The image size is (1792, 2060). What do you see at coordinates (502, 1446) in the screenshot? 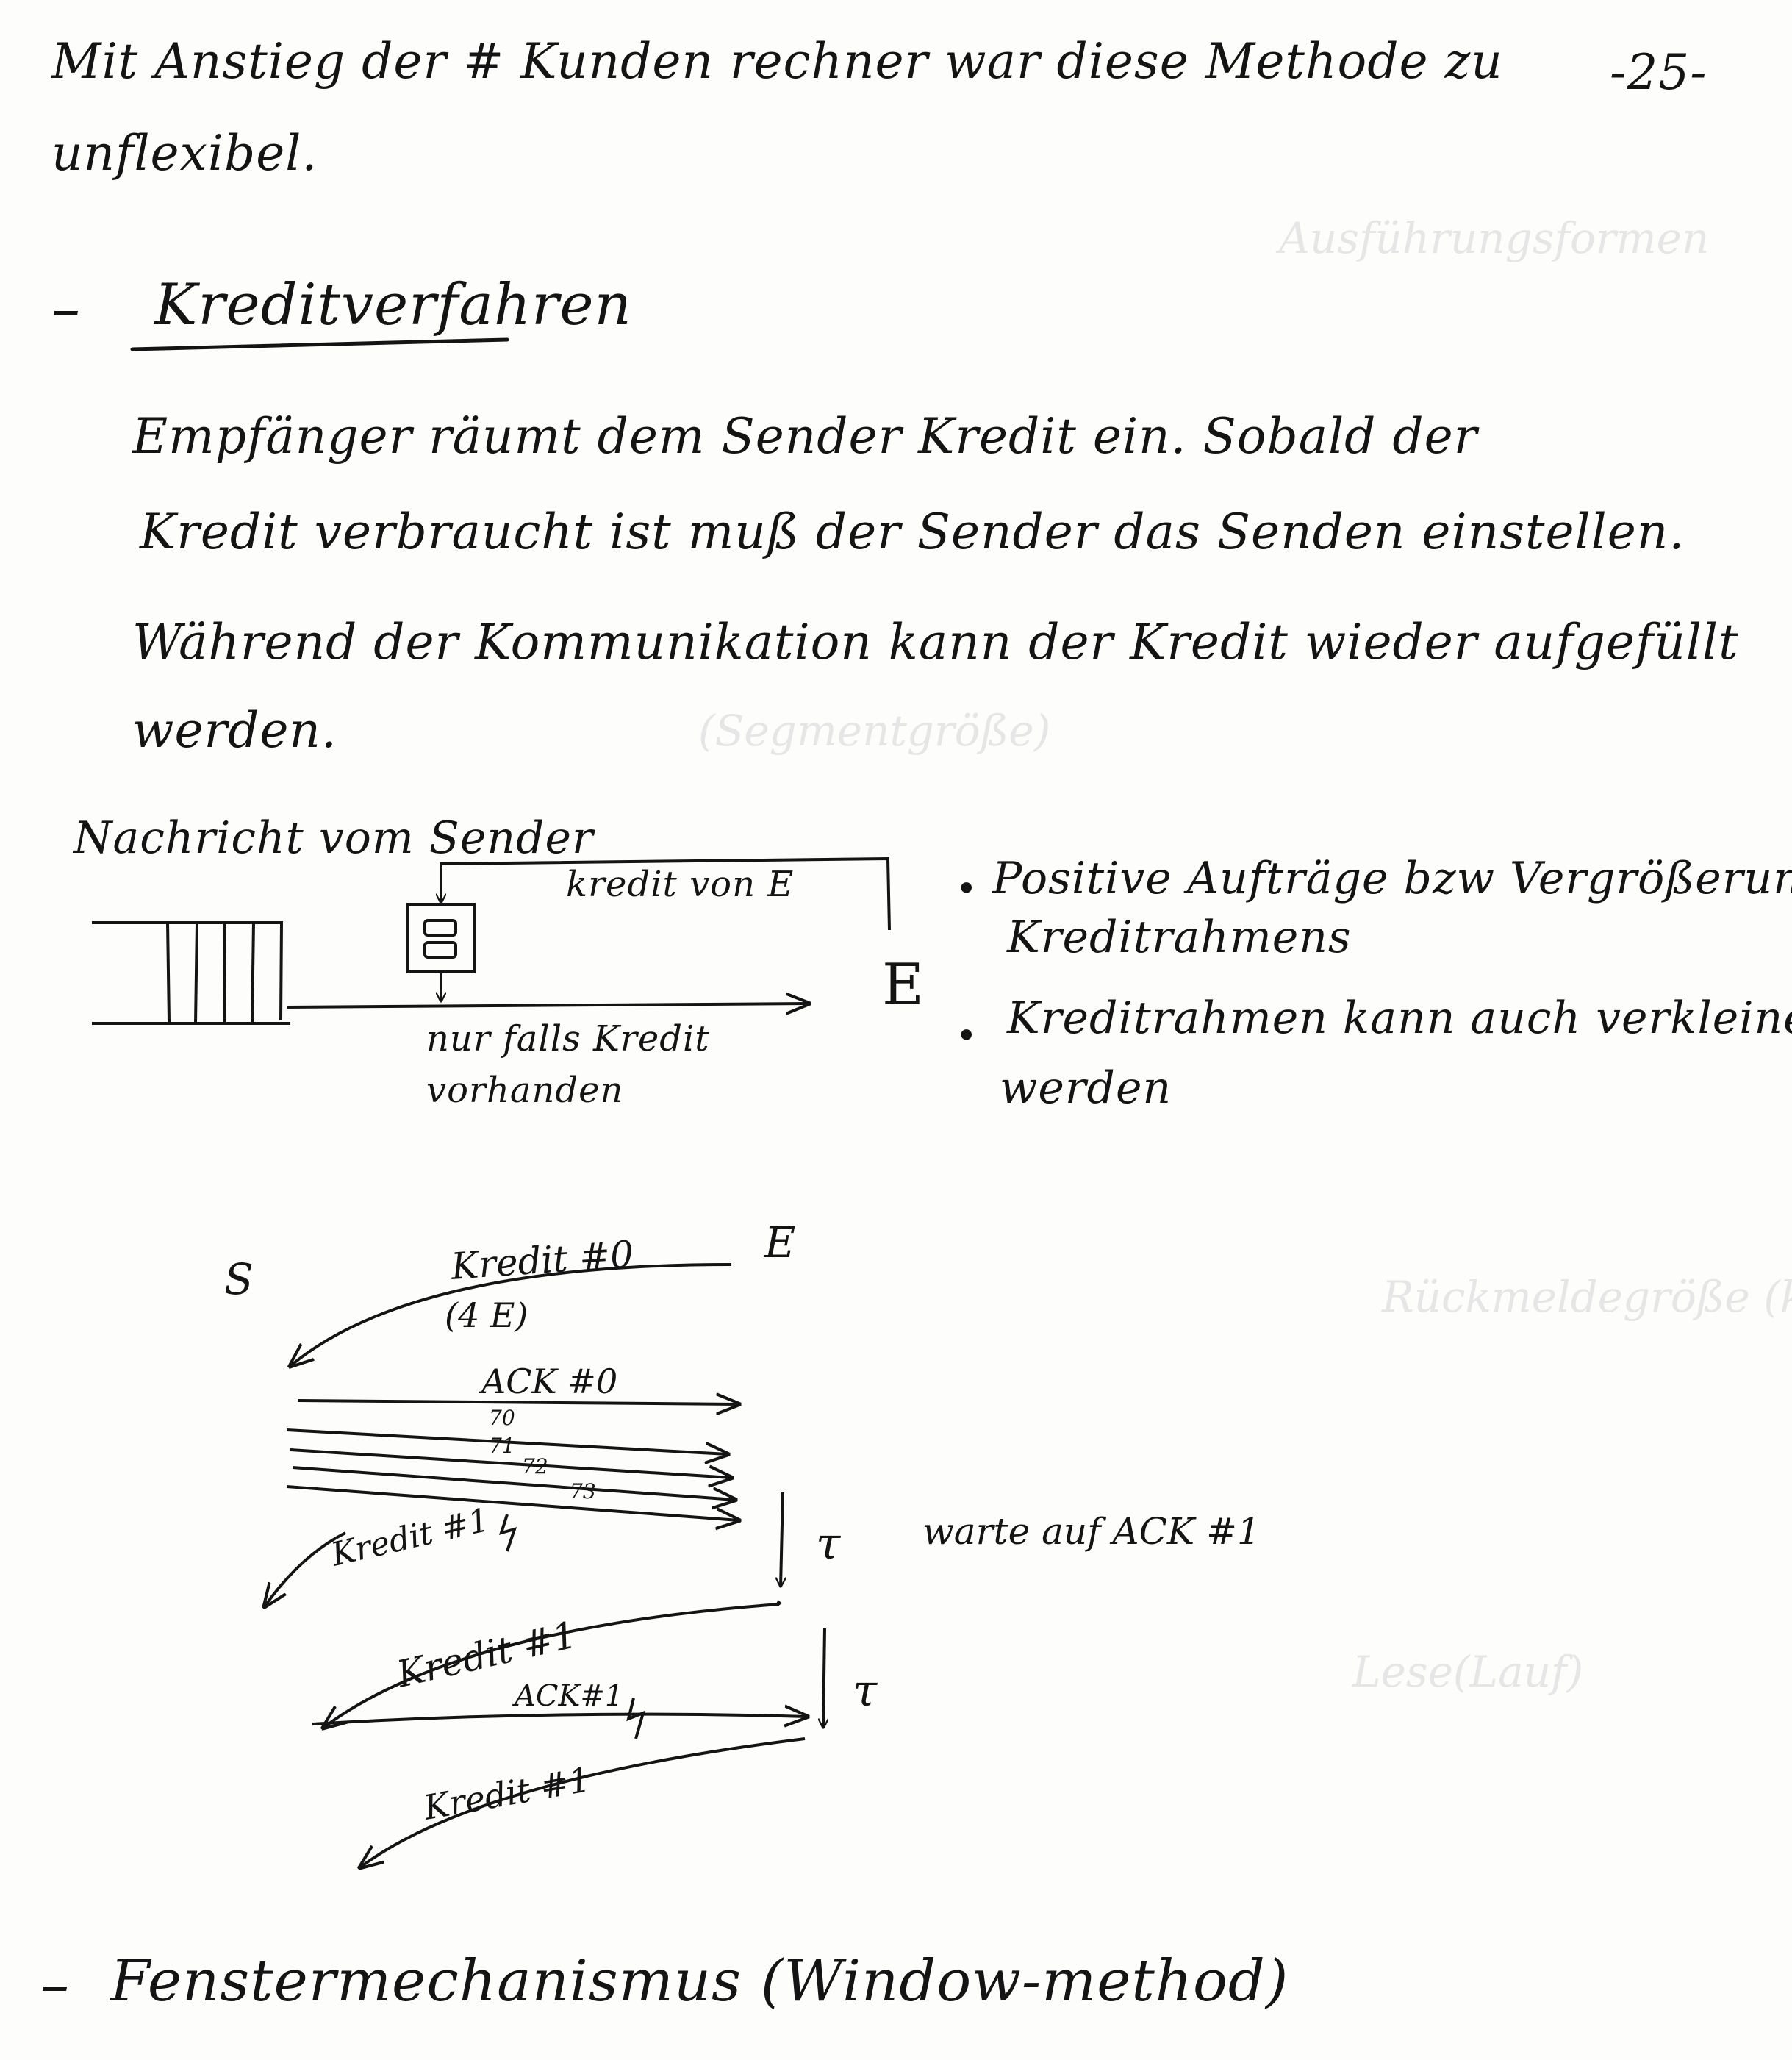
I see `seq-frame-label-71: 71` at bounding box center [502, 1446].